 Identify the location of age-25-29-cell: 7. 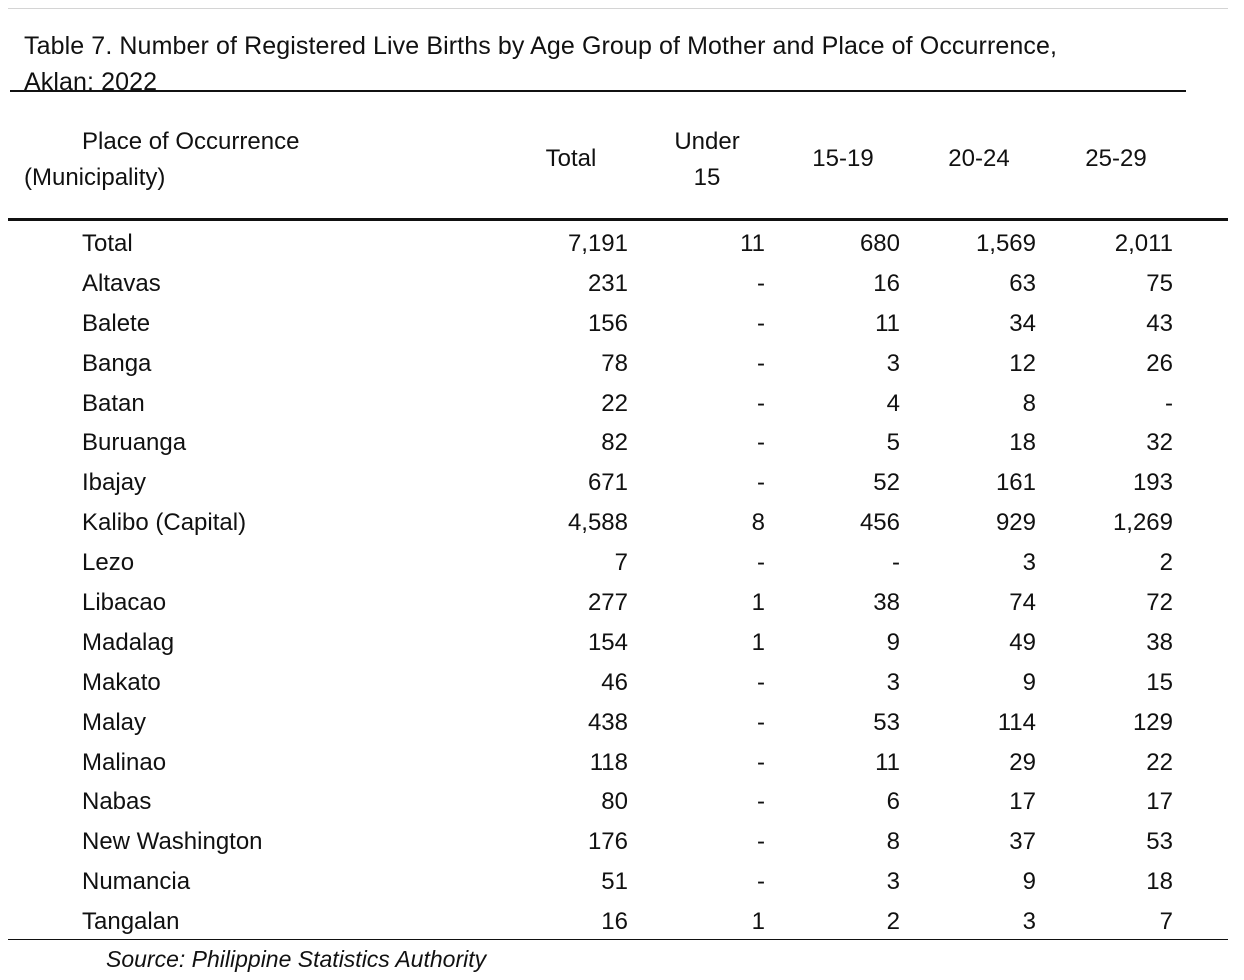
(1166, 922).